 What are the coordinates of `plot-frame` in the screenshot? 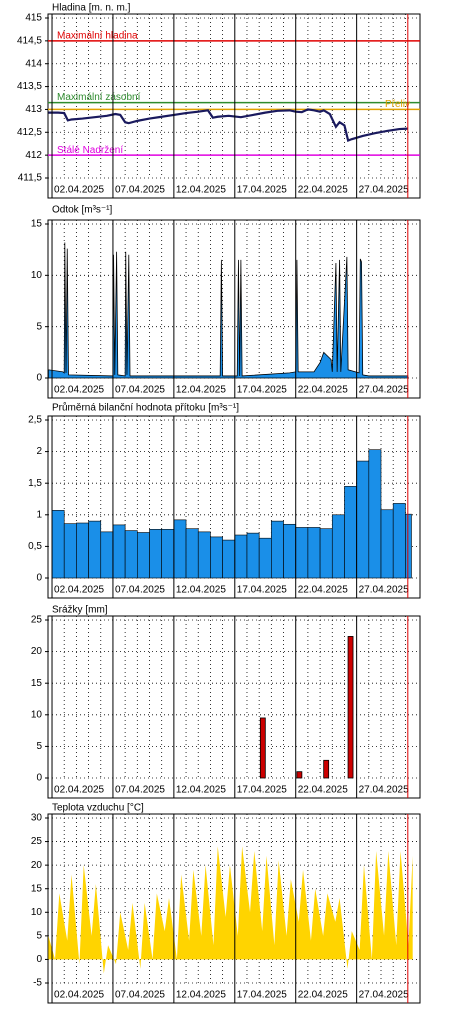 It's located at (234, 309).